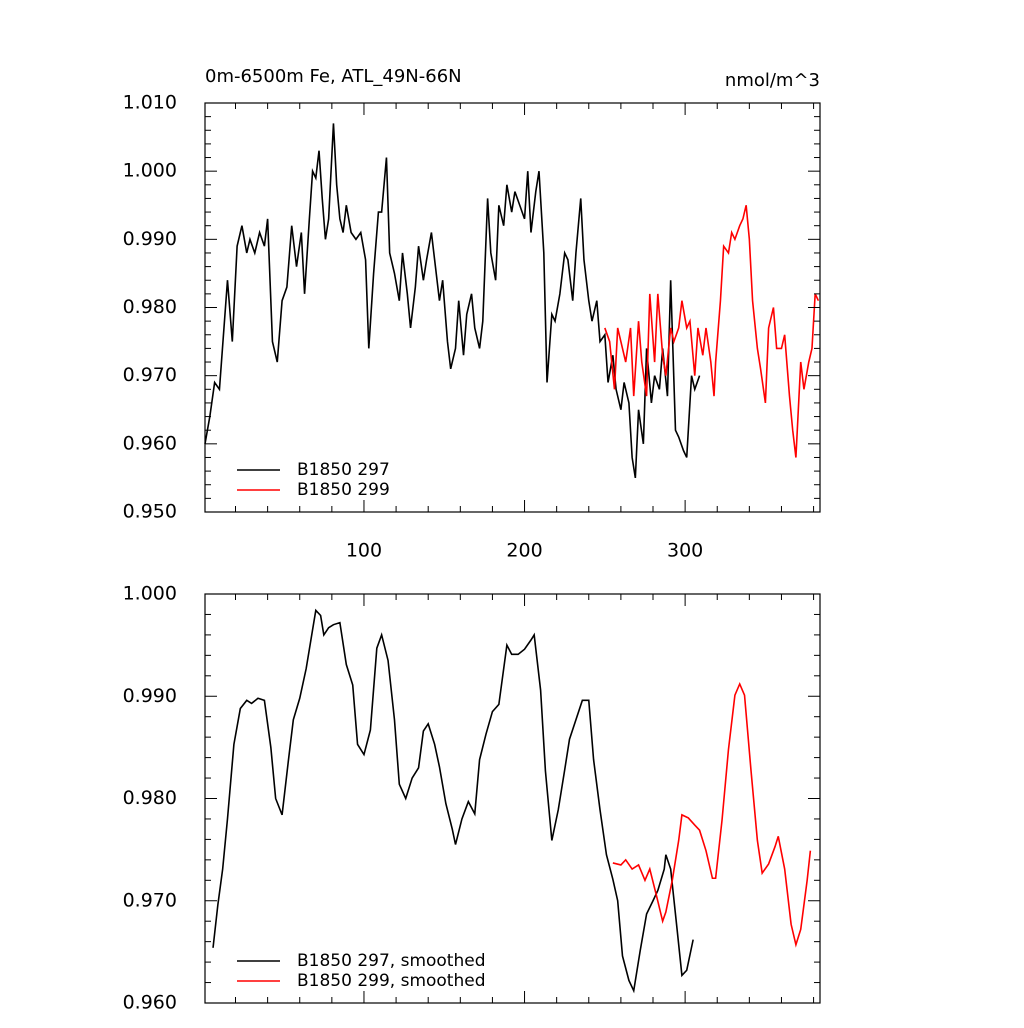 The image size is (1024, 1028). What do you see at coordinates (343, 470) in the screenshot?
I see `legend-label: B1850 297` at bounding box center [343, 470].